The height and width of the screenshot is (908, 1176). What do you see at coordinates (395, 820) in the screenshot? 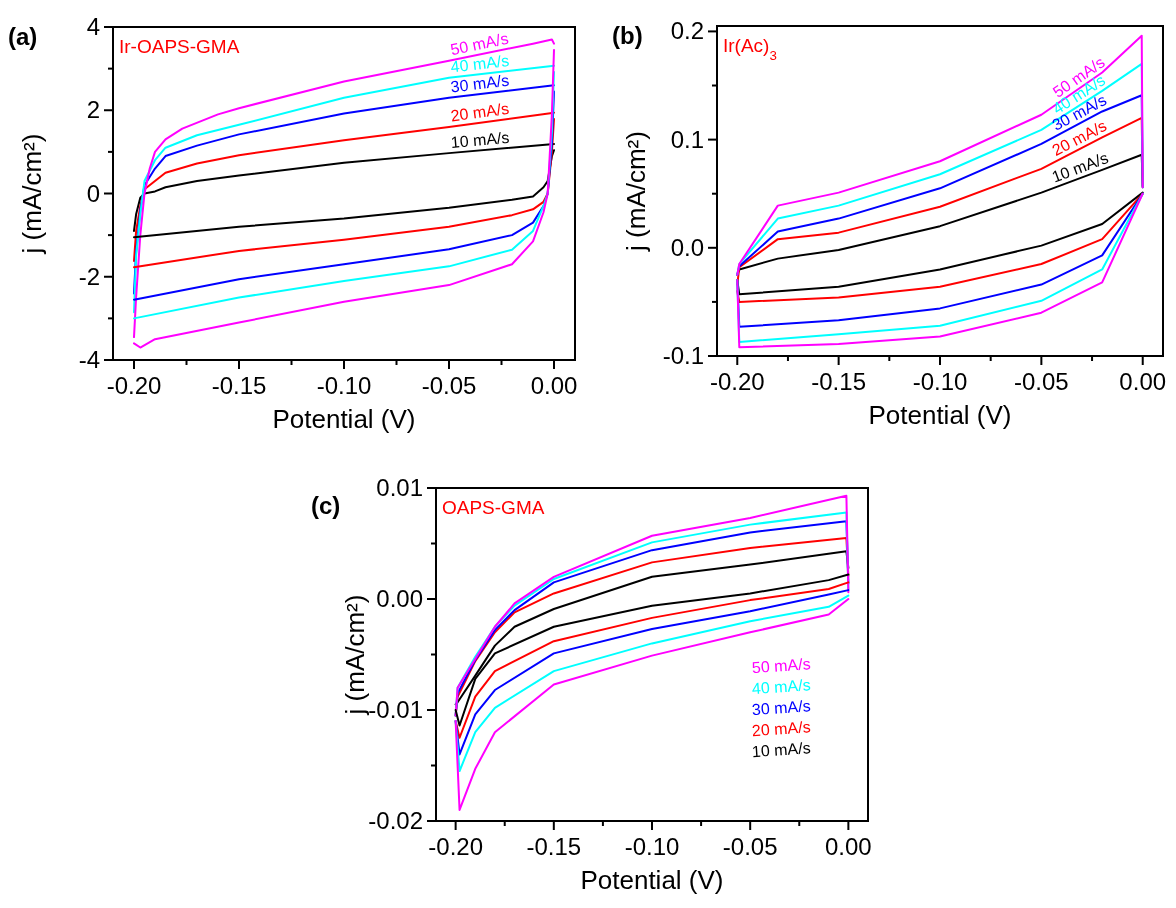
I see `y-tick-label: -0.02` at bounding box center [395, 820].